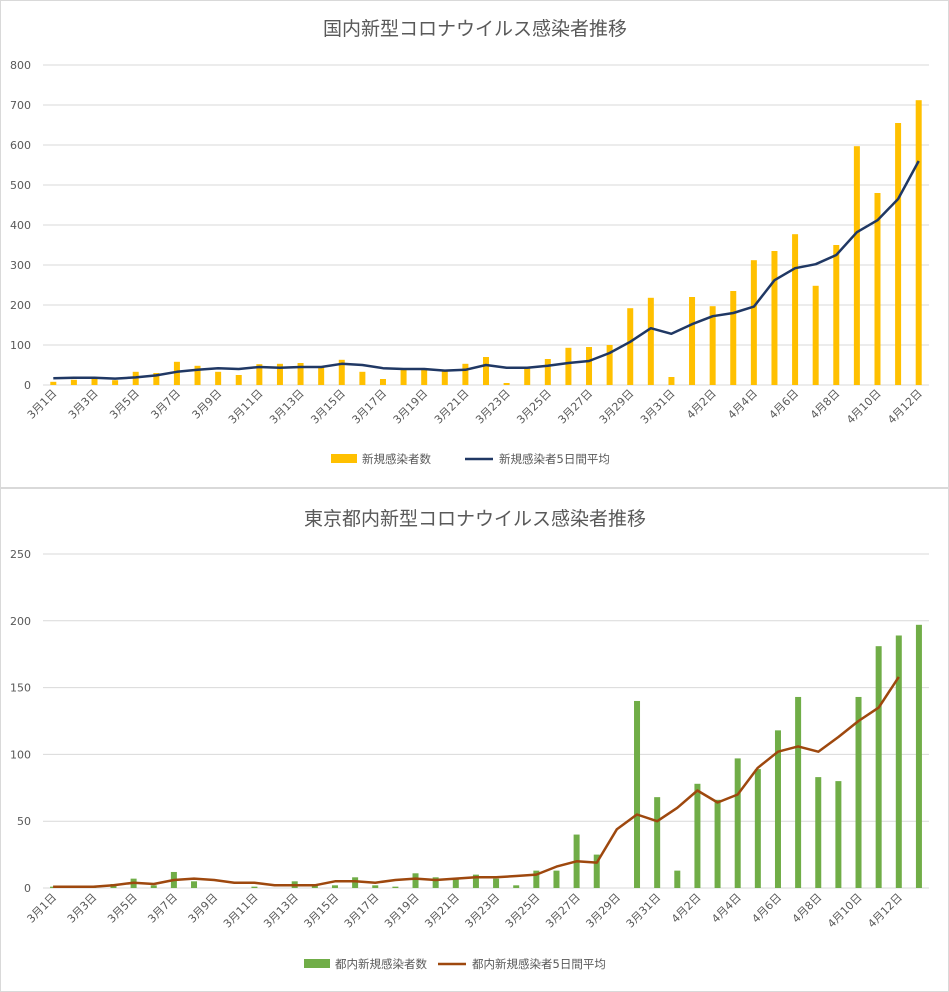  I want to click on x-tick-label: 3月31日, so click(644, 911).